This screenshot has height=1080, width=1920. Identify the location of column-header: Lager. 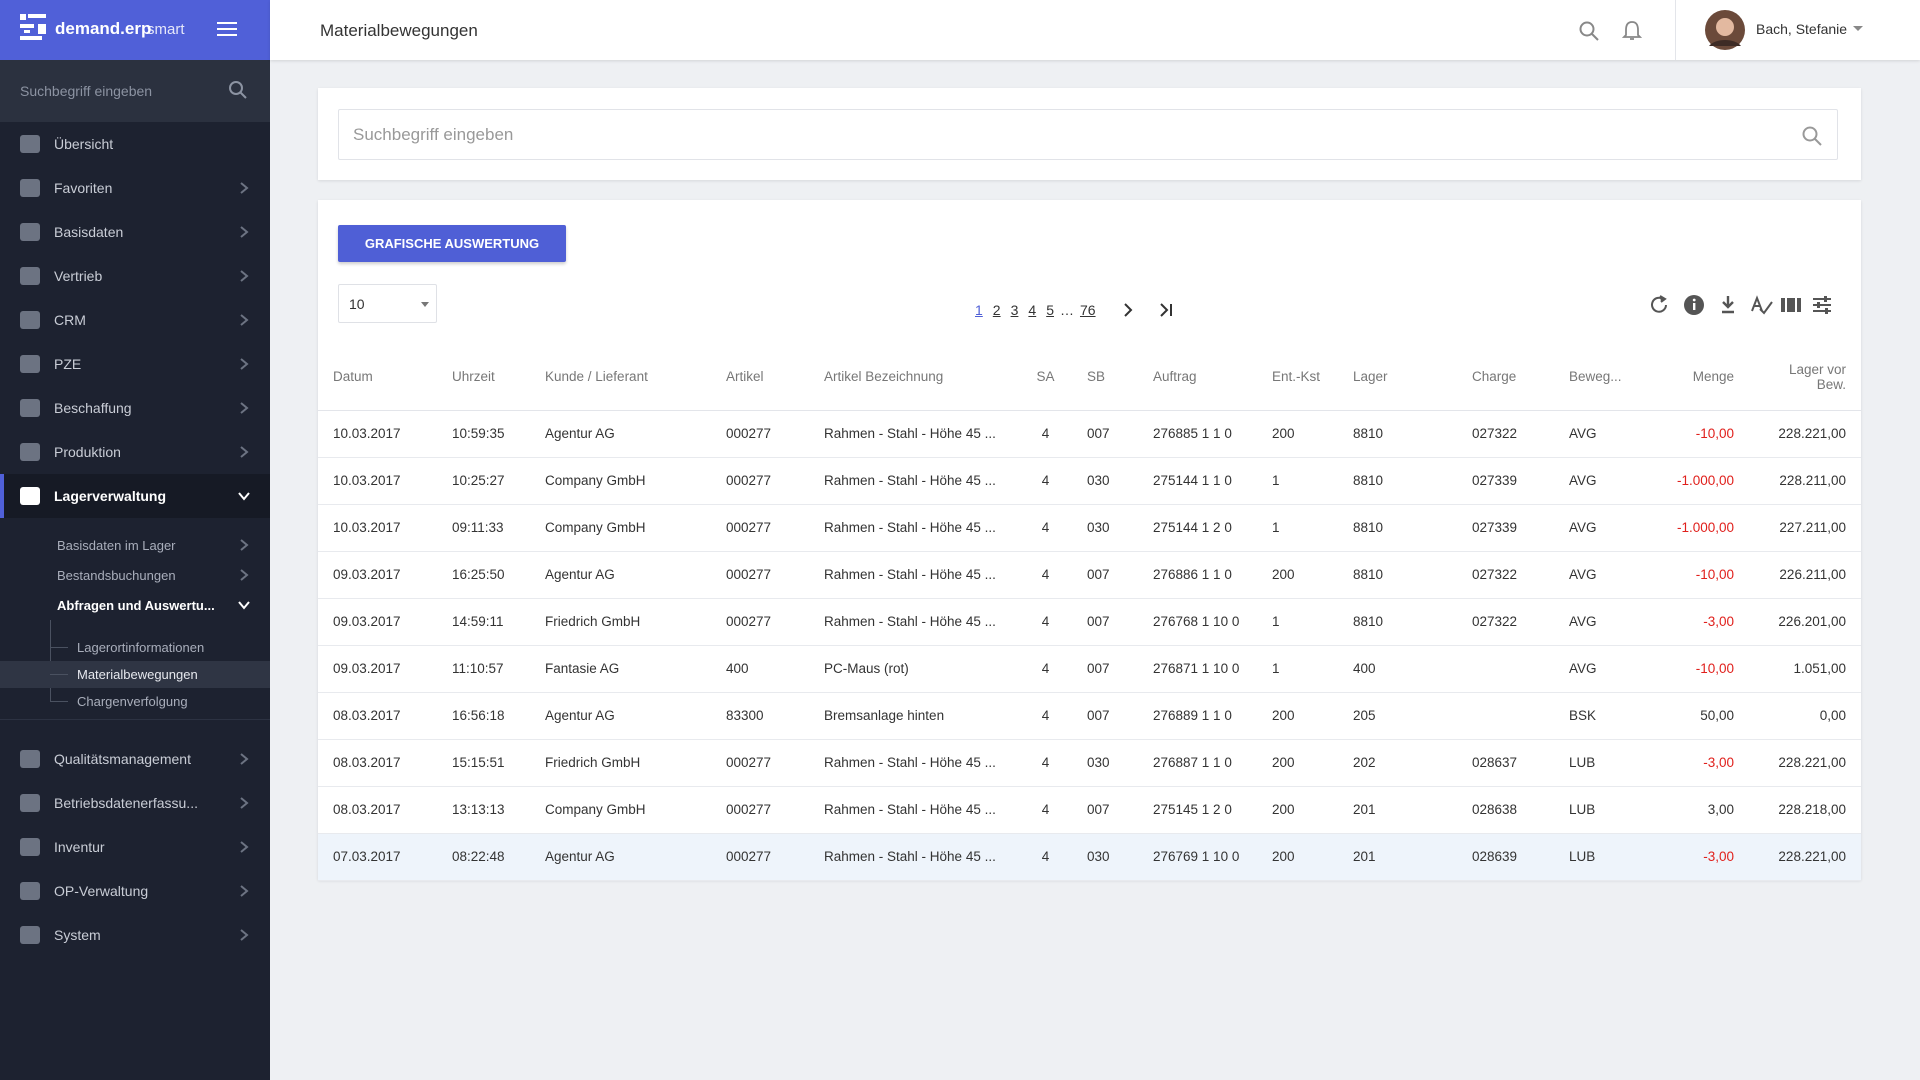
(1397, 377).